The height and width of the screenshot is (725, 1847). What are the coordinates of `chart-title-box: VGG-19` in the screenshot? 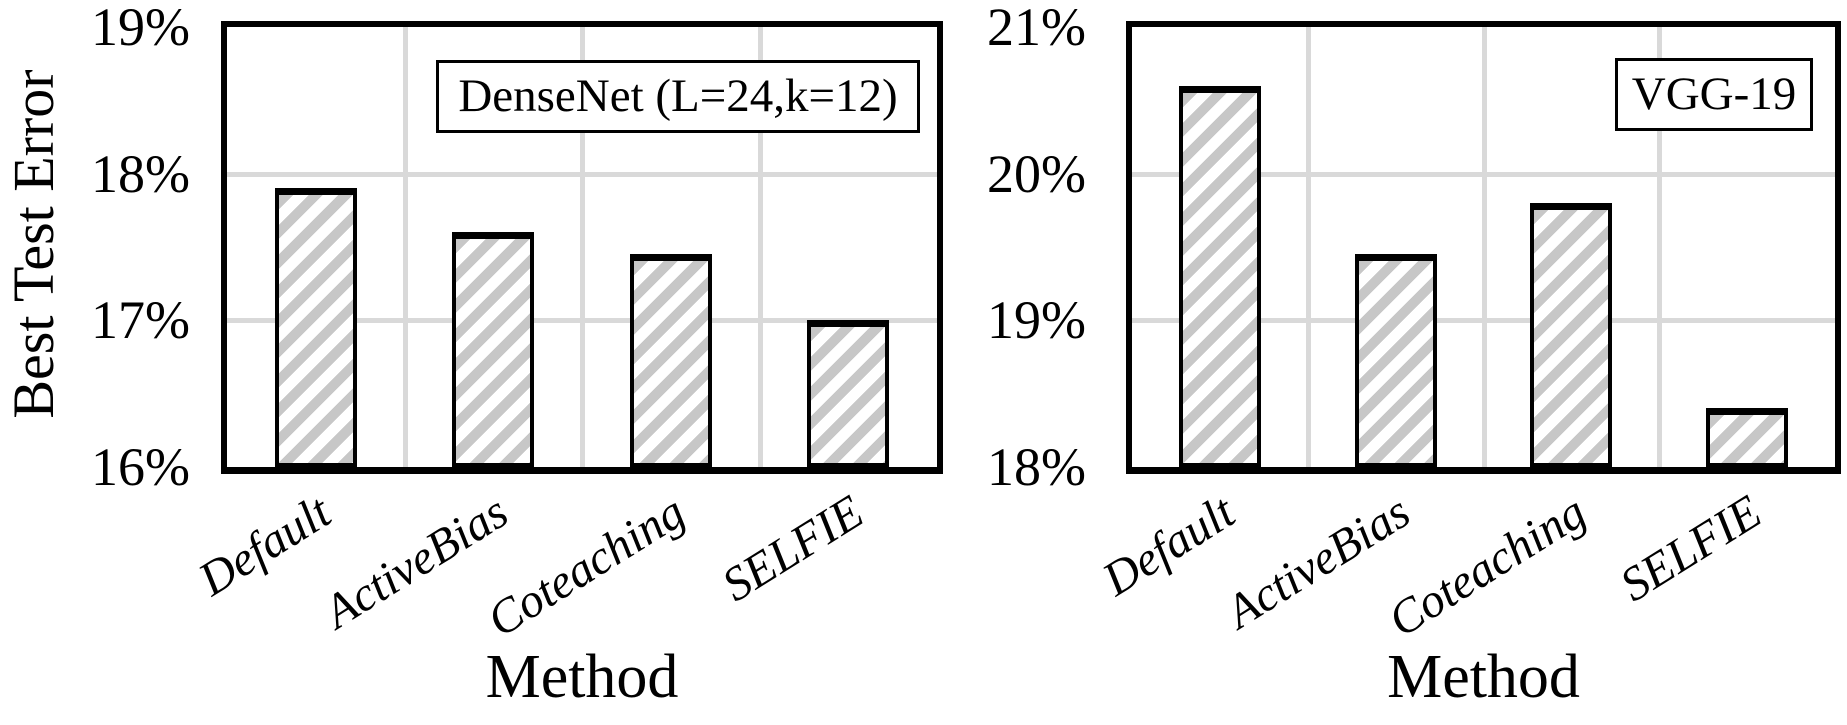 It's located at (1714, 94).